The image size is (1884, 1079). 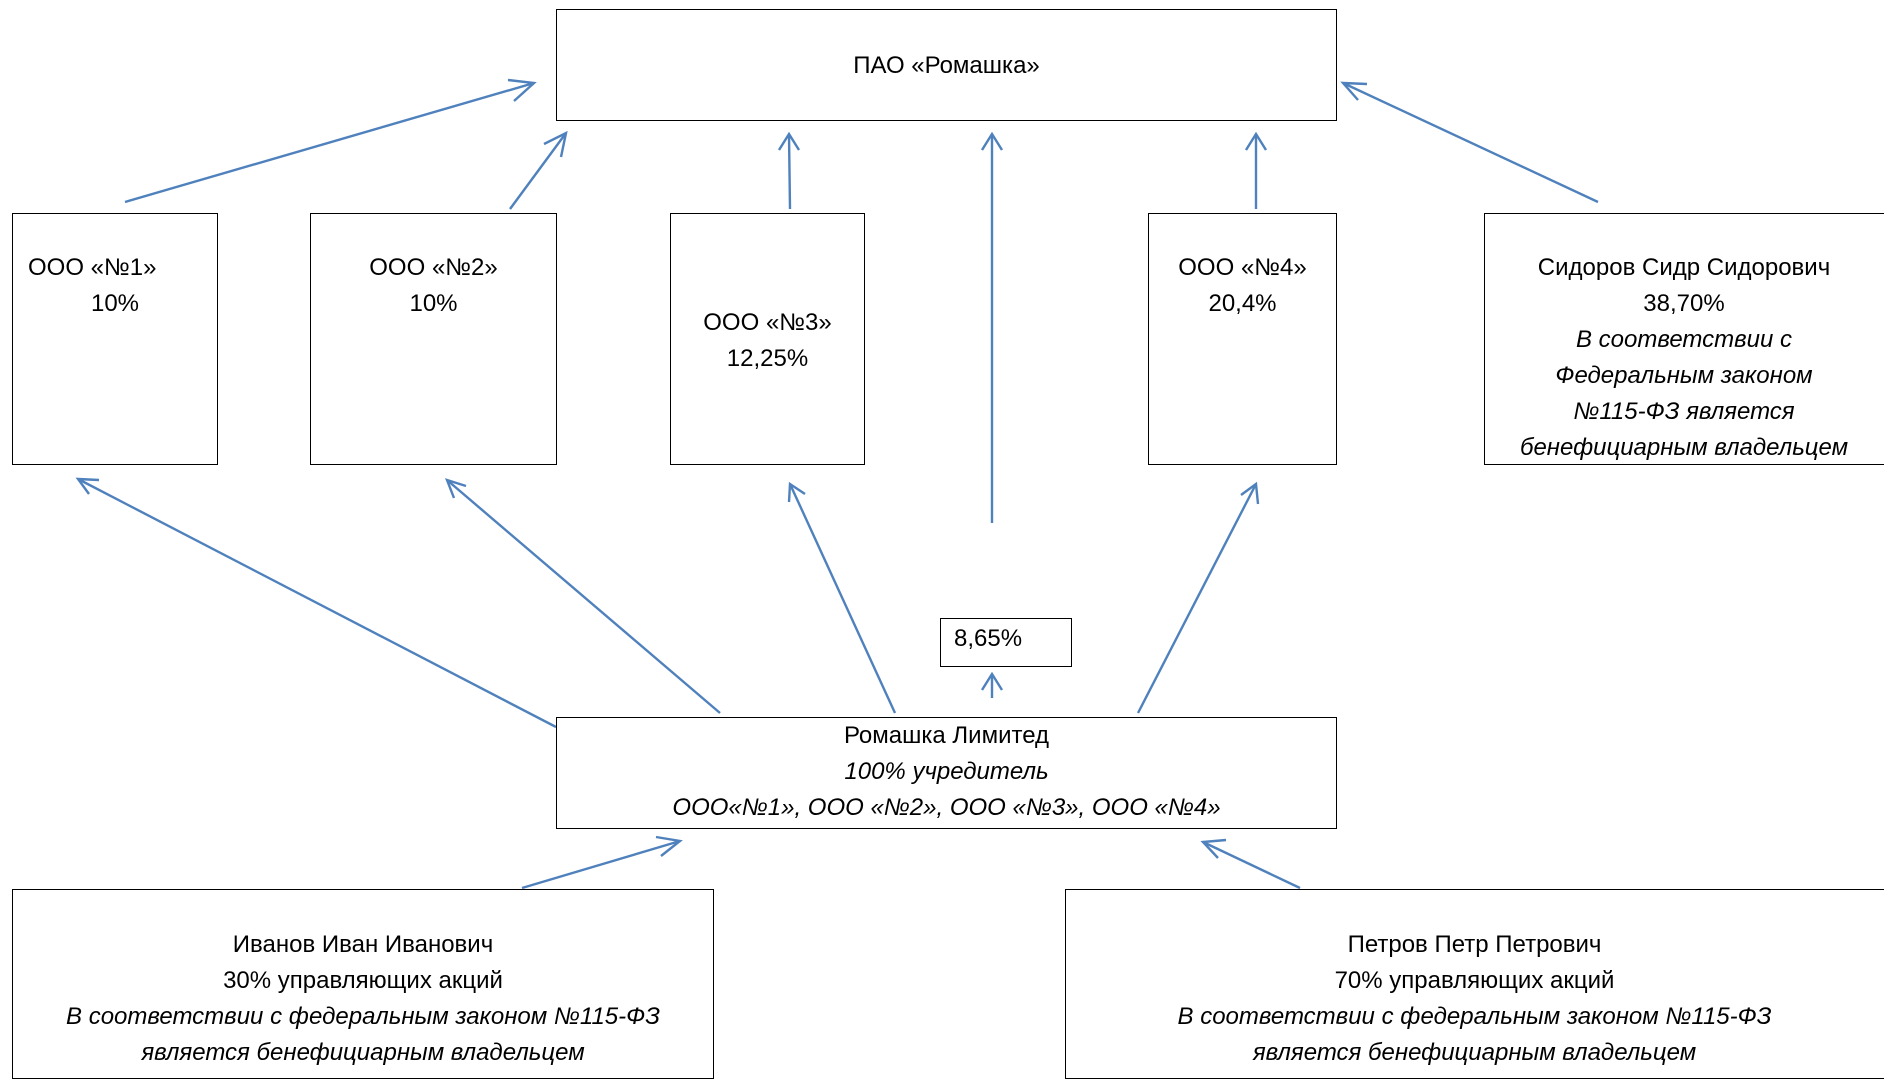 I want to click on ivanov-note-line-2: является бенефициарным владельцем, so click(x=363, y=1052).